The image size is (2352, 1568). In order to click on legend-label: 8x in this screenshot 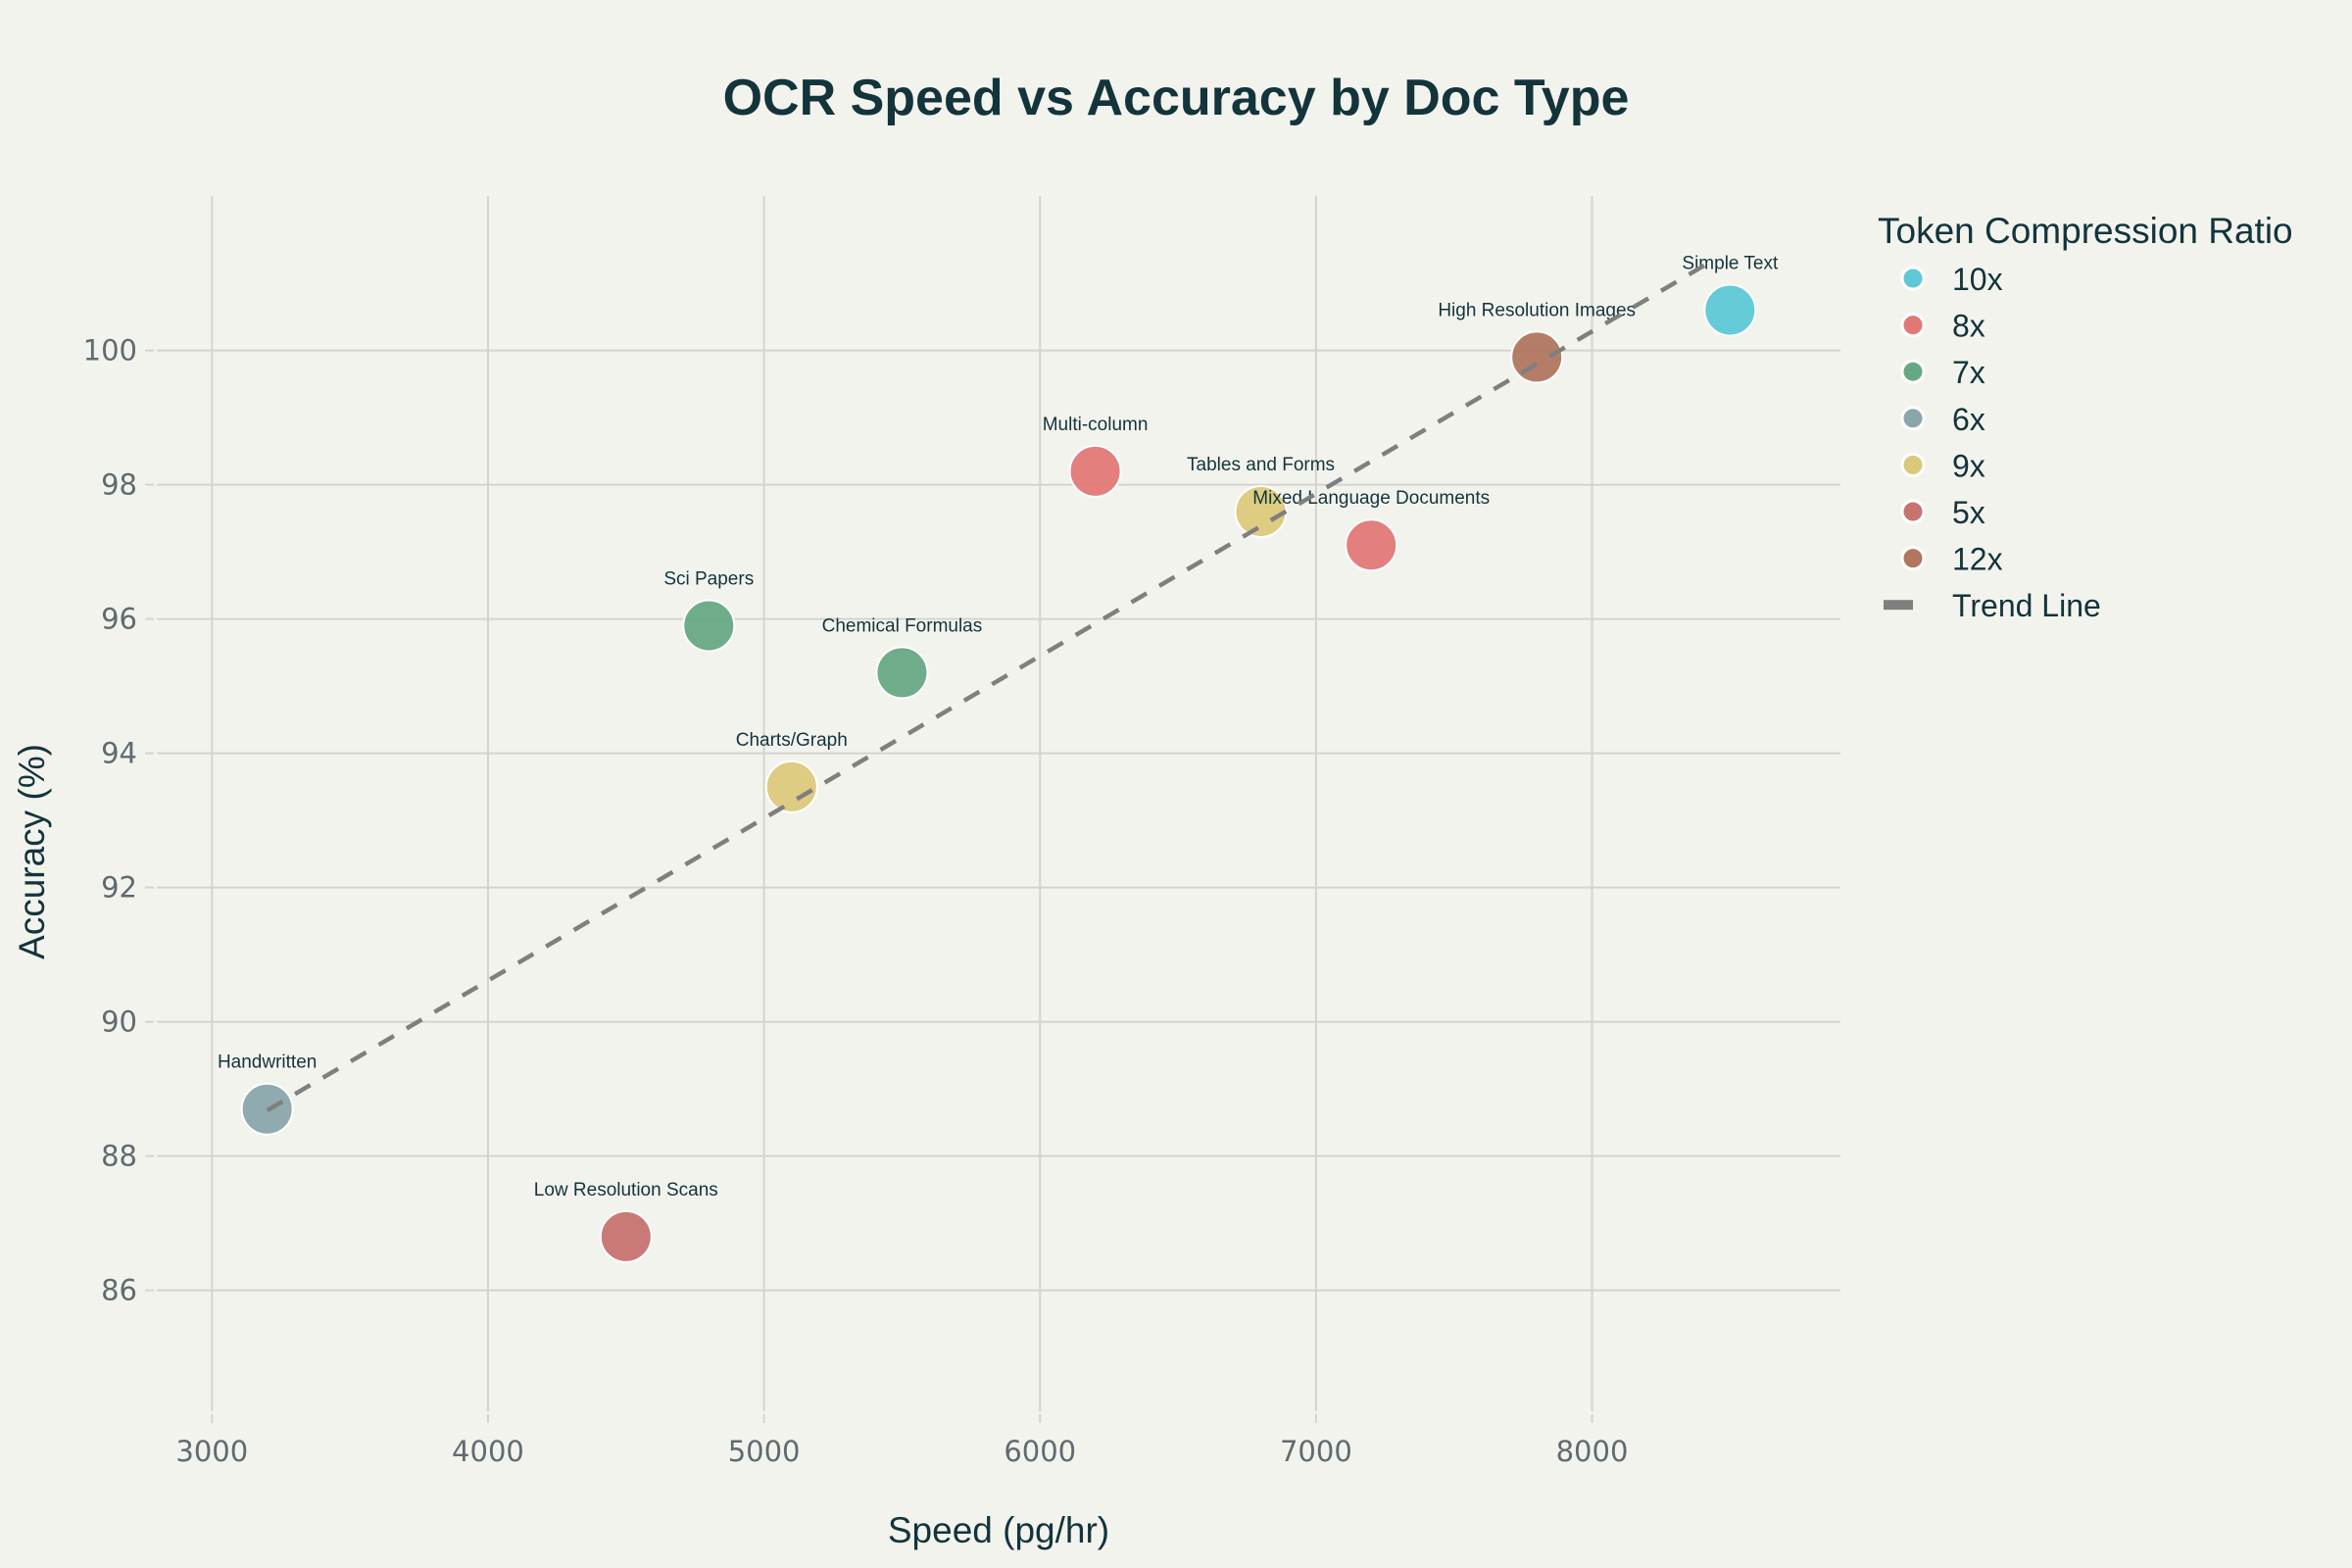, I will do `click(1968, 326)`.